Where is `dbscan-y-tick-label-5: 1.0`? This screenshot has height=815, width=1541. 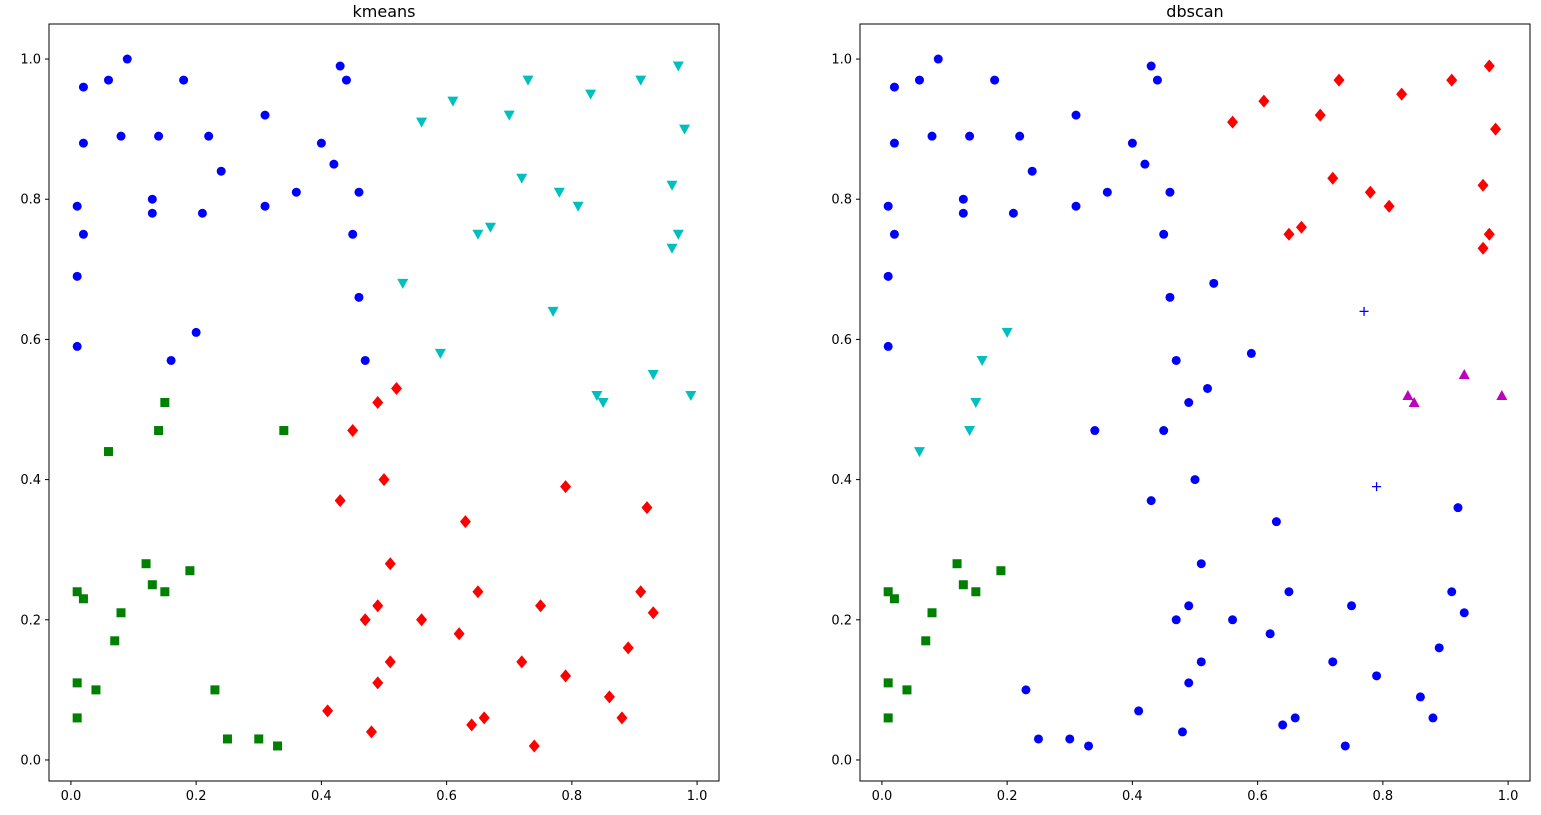
dbscan-y-tick-label-5: 1.0 is located at coordinates (841, 60).